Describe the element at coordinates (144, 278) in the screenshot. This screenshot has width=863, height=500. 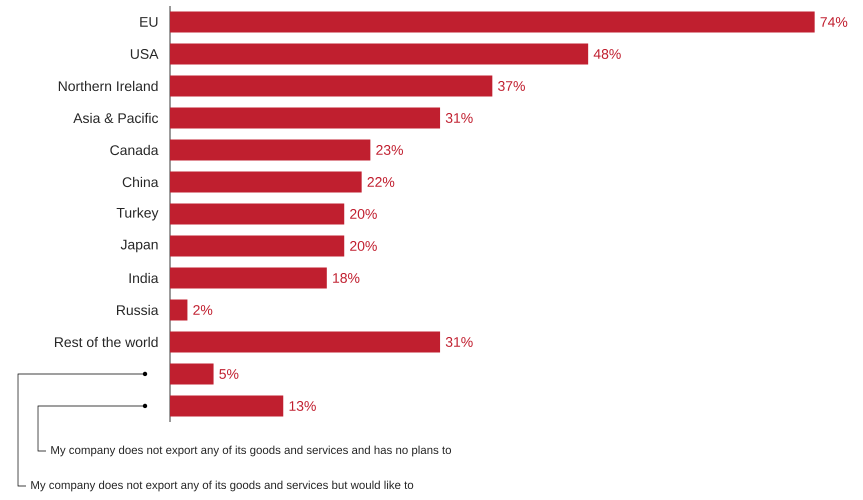
I see `y-tick-label: India` at that location.